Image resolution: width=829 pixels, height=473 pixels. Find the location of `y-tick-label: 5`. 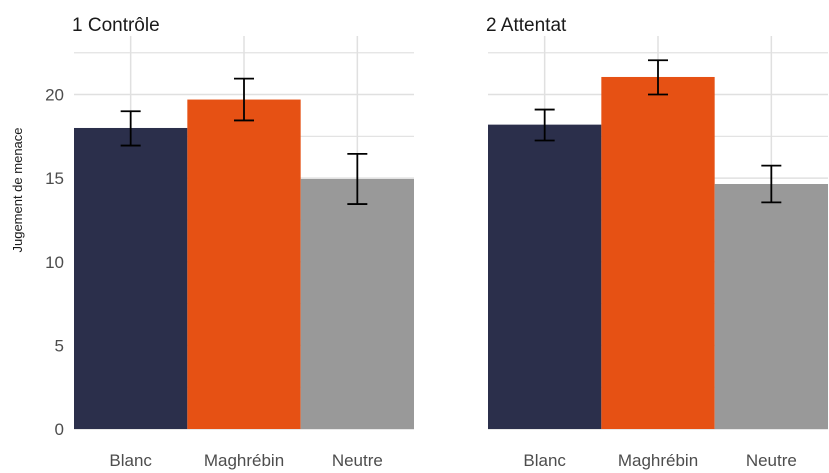

y-tick-label: 5 is located at coordinates (59, 345).